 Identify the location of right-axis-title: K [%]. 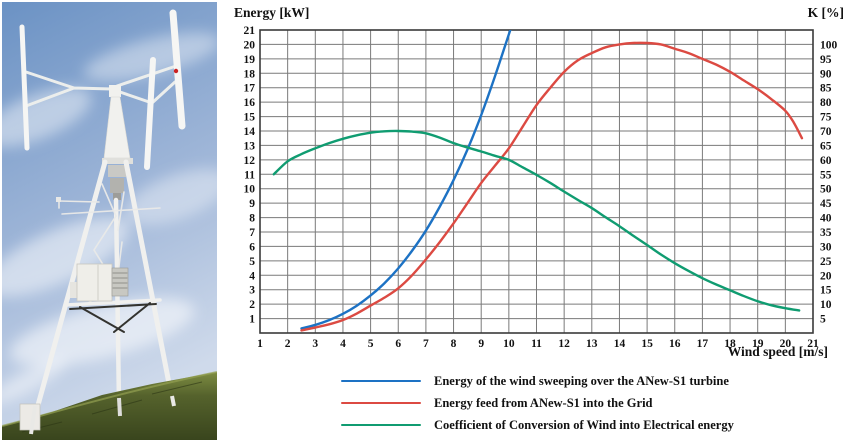
(825, 12).